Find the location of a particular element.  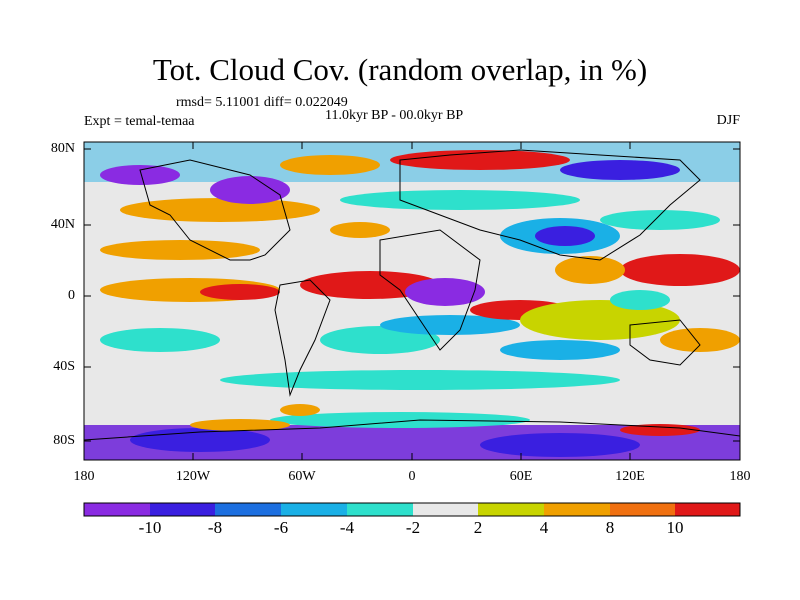

x-tick-label: 60E is located at coordinates (521, 476).